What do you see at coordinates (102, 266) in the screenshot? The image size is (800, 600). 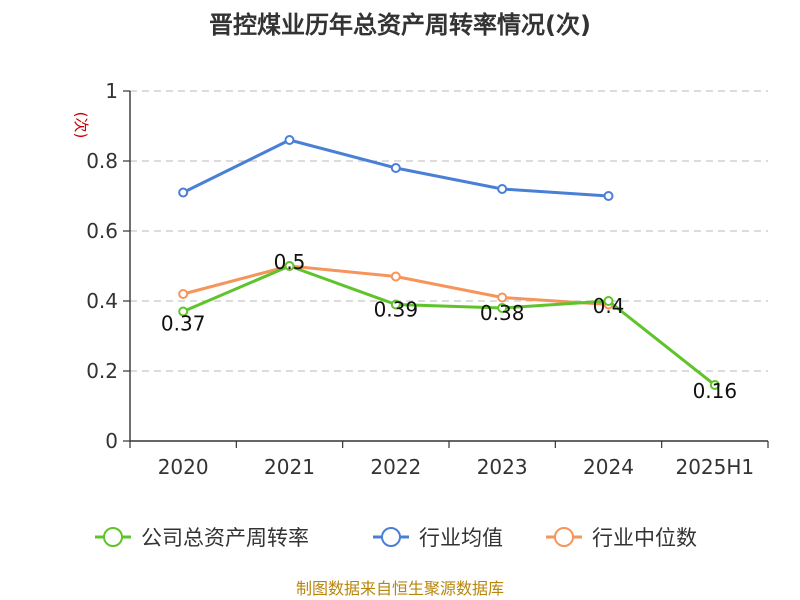 I see `y-tick-labels: 0 0.2 0.4 0.6 0.8 1` at bounding box center [102, 266].